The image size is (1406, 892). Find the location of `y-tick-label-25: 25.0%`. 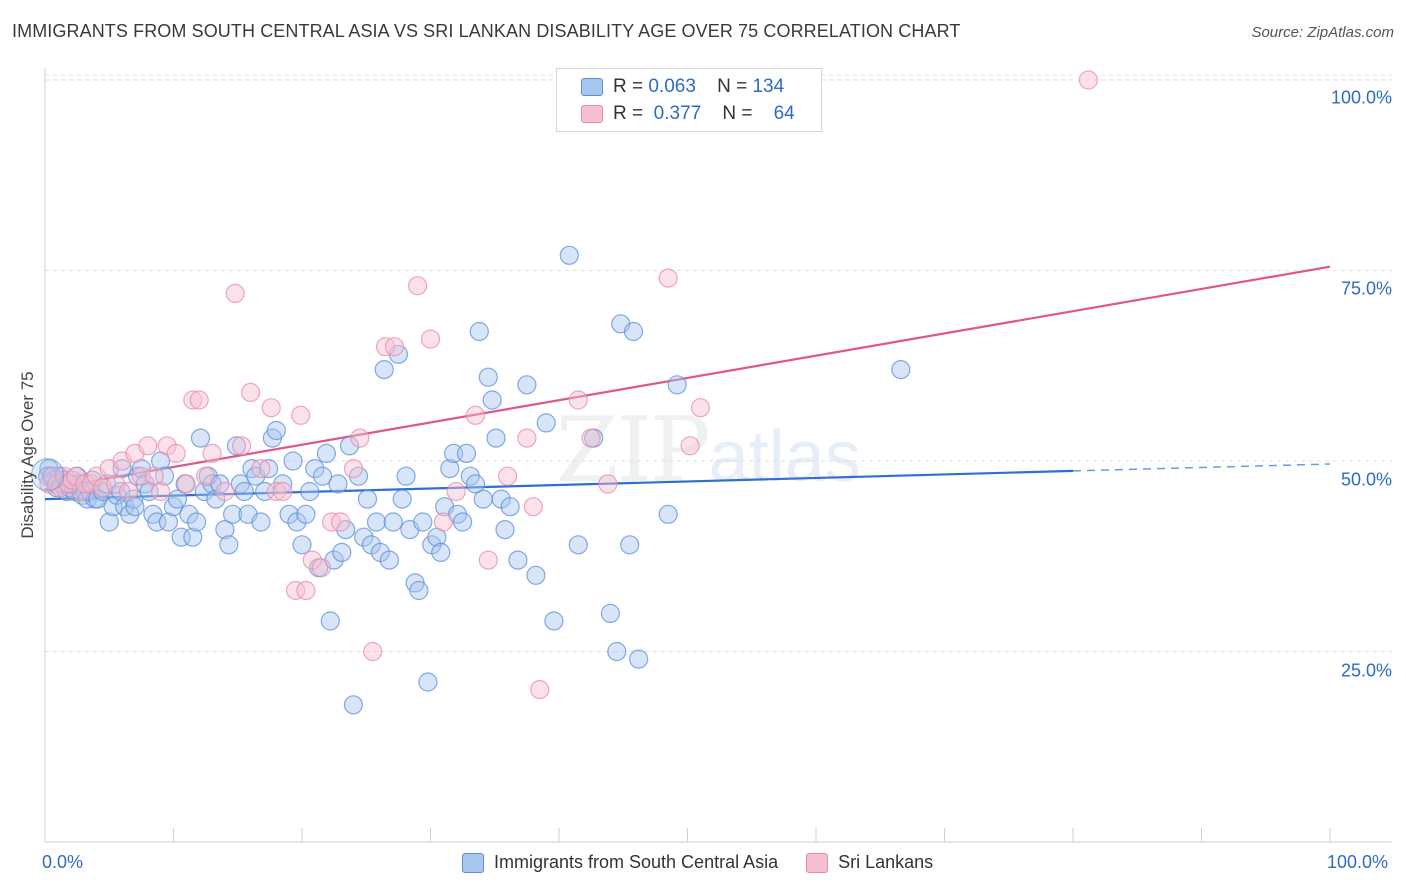

y-tick-label-25: 25.0% is located at coordinates (1366, 670).